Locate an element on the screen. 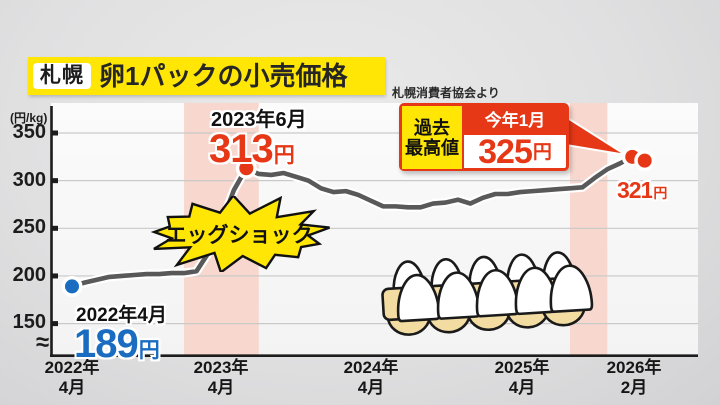 The height and width of the screenshot is (405, 720). egg-shock-callout: エッグショック is located at coordinates (239, 234).